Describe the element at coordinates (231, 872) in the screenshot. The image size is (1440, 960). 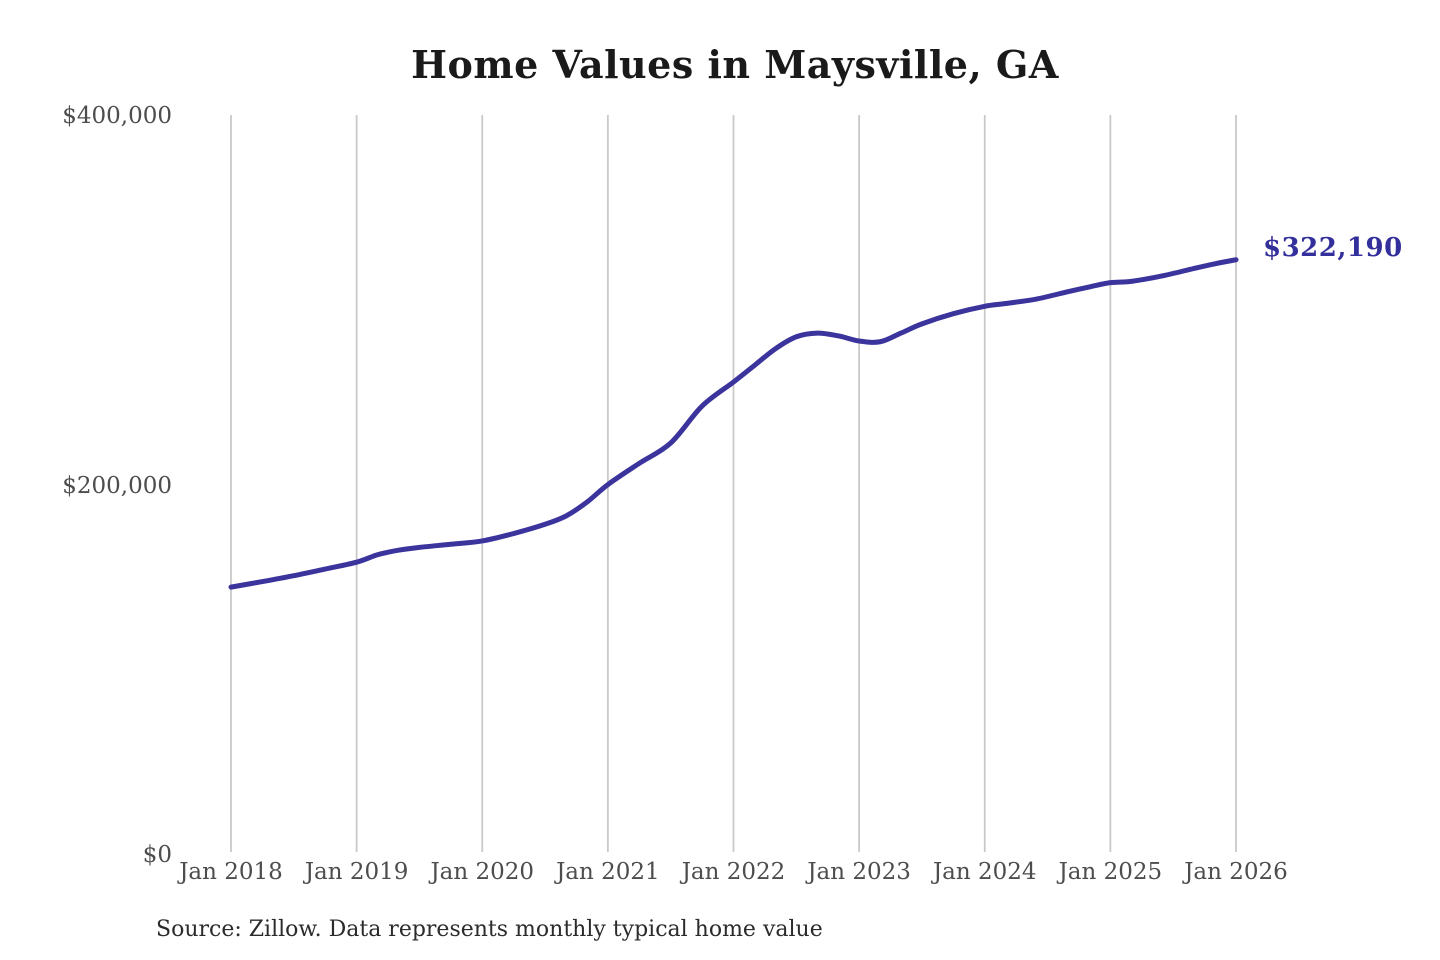
I see `x-axis-label-2018: Jan 2018` at that location.